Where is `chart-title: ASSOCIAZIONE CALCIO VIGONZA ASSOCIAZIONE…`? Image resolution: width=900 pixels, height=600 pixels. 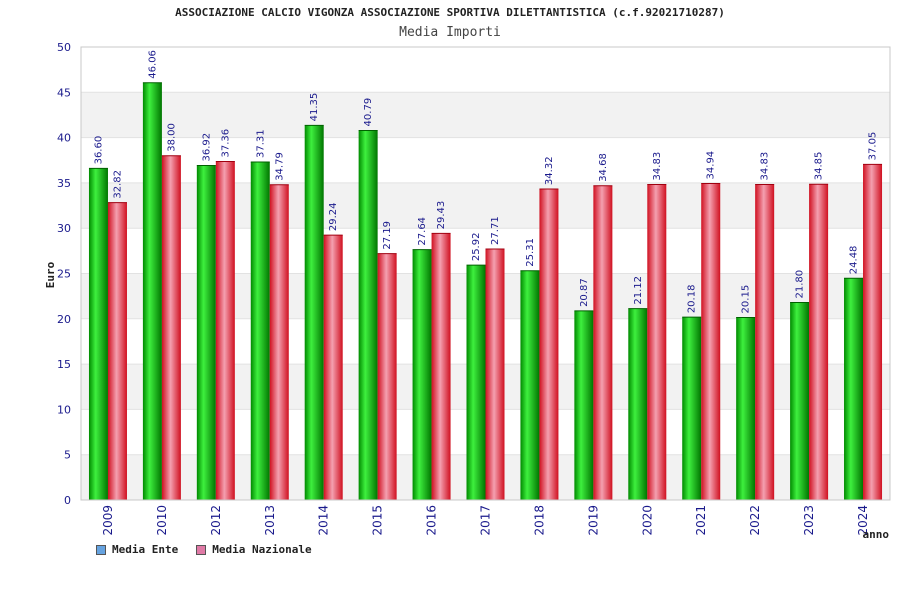
chart-title: ASSOCIAZIONE CALCIO VIGONZA ASSOCIAZIONE… is located at coordinates (450, 12).